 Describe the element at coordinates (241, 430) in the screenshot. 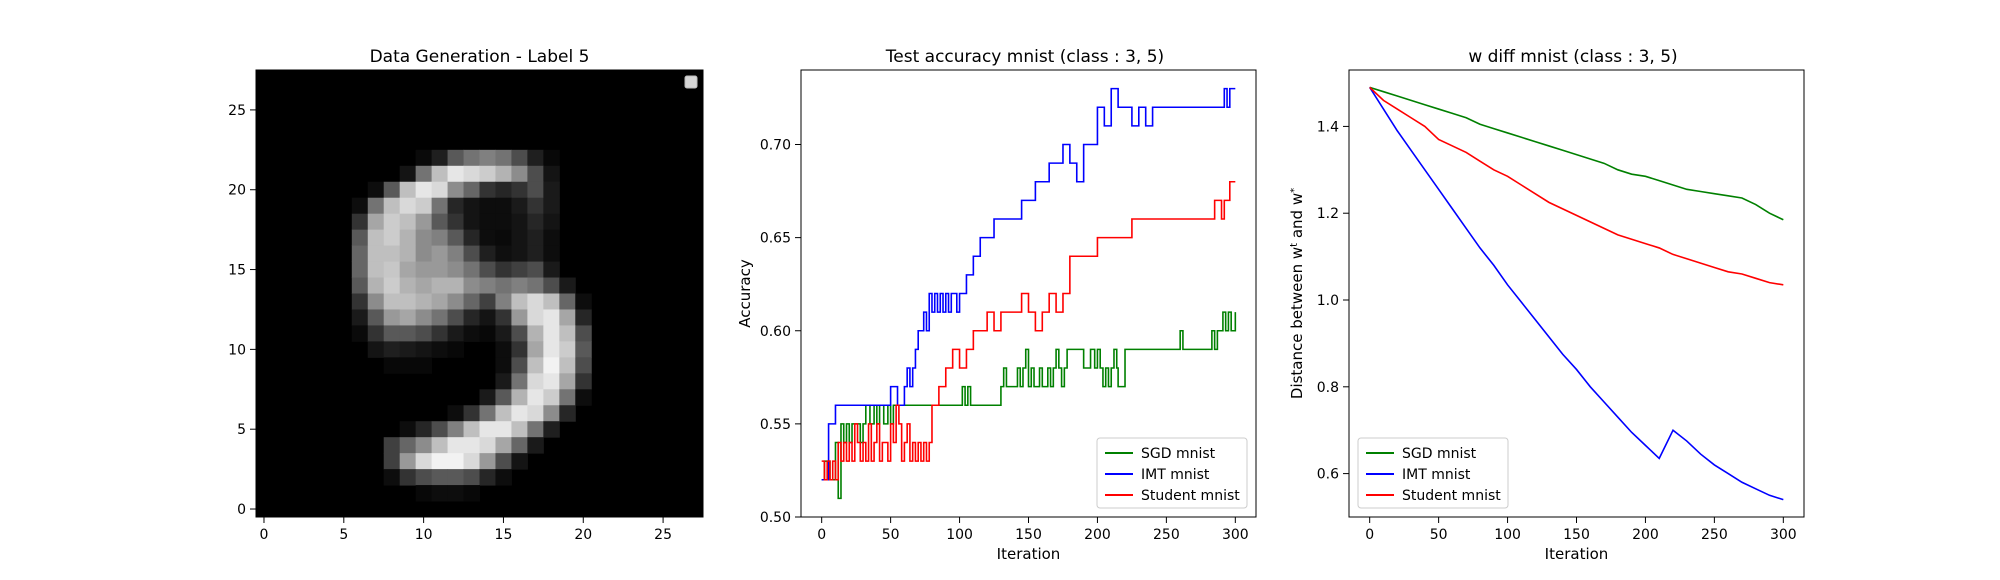

I see `y-tick-label: 5` at that location.